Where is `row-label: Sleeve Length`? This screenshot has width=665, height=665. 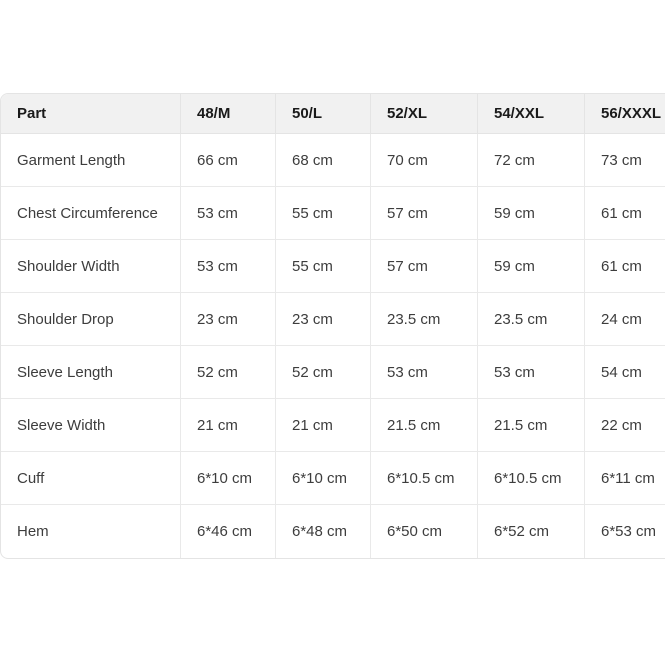
row-label: Sleeve Length is located at coordinates (90, 372).